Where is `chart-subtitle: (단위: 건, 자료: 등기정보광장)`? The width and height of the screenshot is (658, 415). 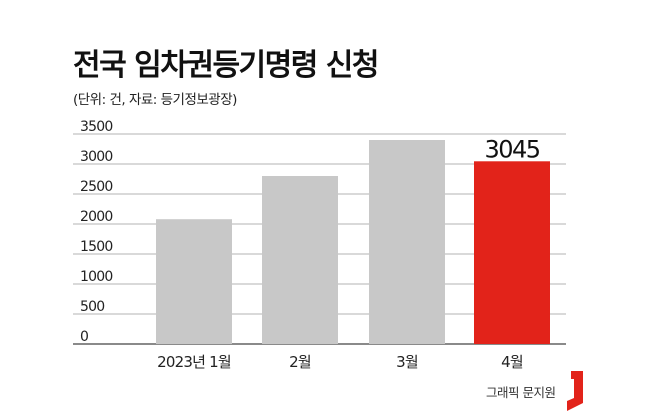 chart-subtitle: (단위: 건, 자료: 등기정보광장) is located at coordinates (155, 100).